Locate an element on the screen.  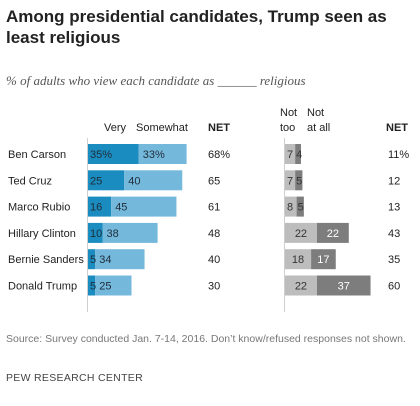
label-not-at-all-hillary-clinton: 22 is located at coordinates (333, 234).